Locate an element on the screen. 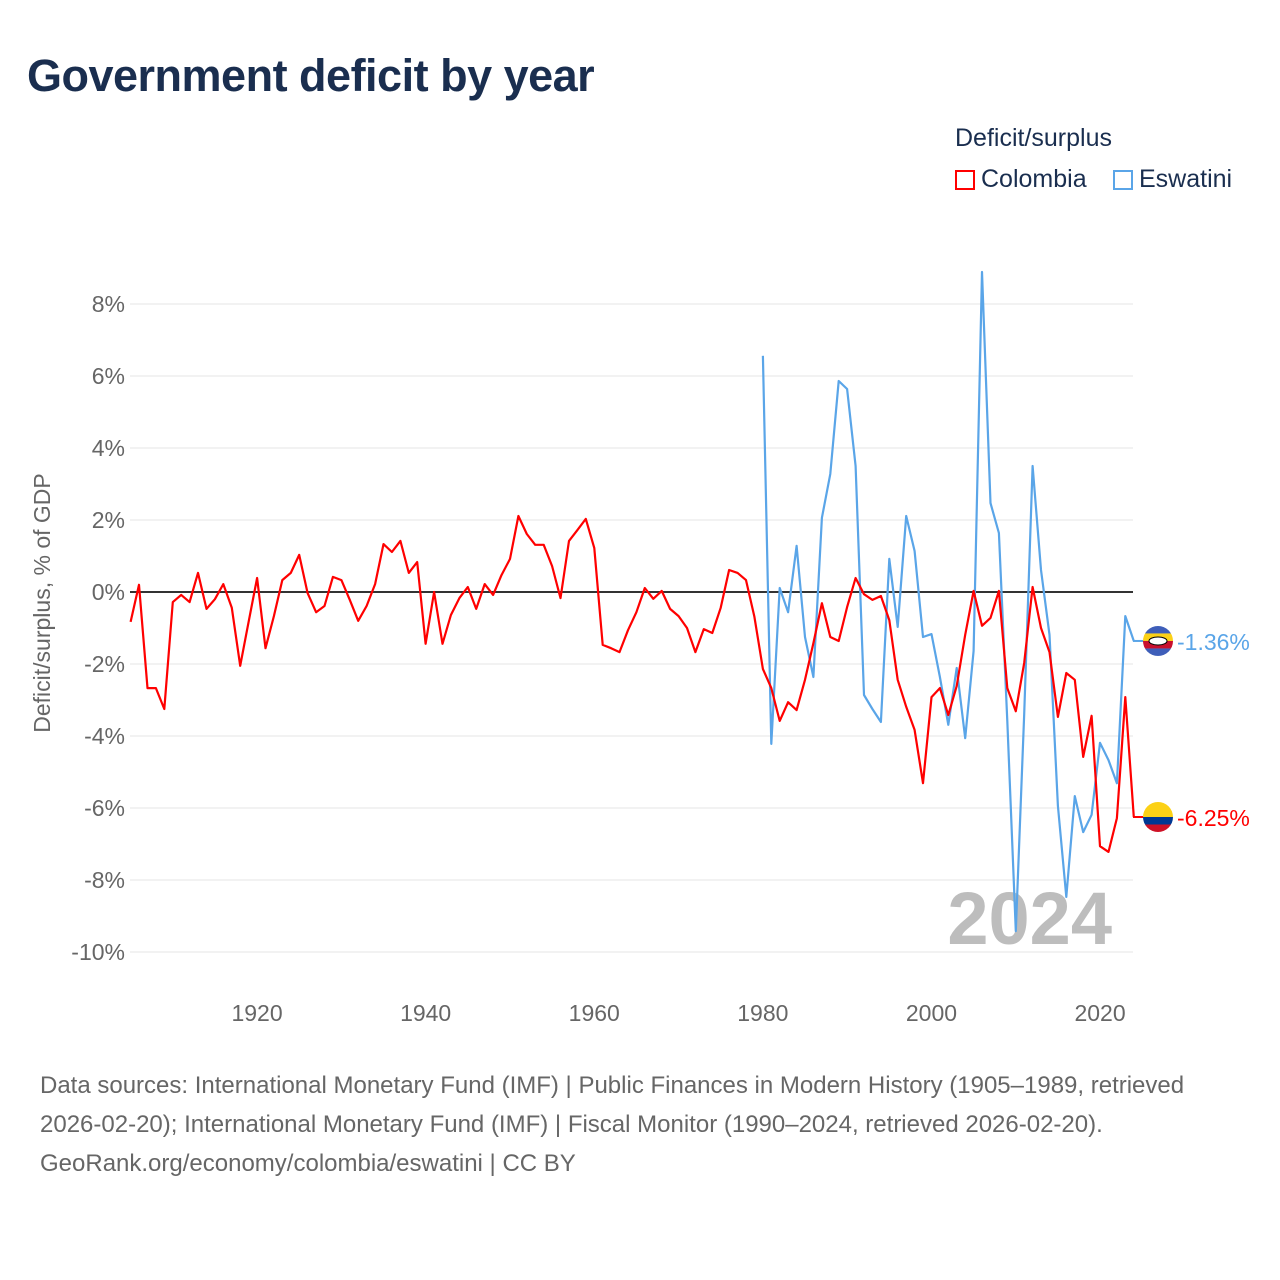  y-tick-label: 8% is located at coordinates (108, 304).